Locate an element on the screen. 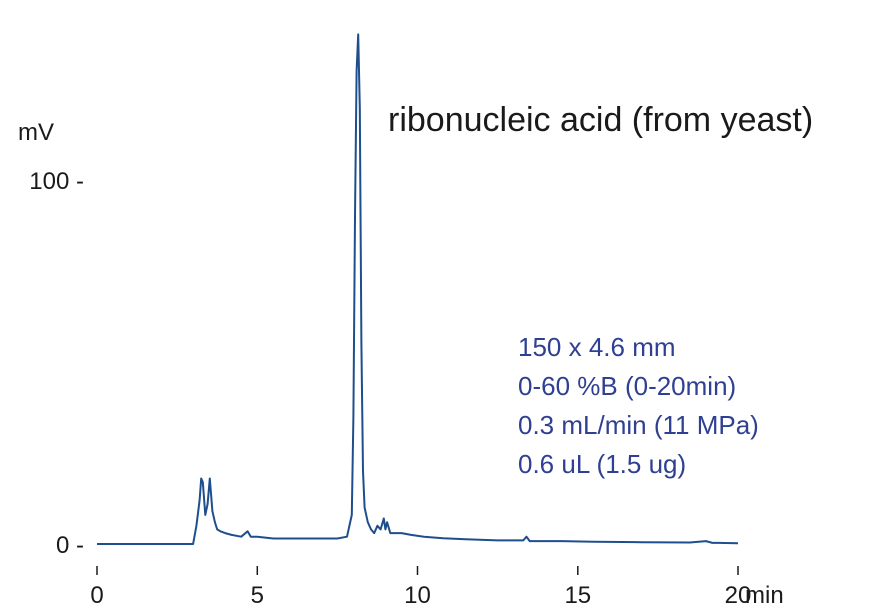 The width and height of the screenshot is (890, 607). x-axis-unit-label: min is located at coordinates (764, 594).